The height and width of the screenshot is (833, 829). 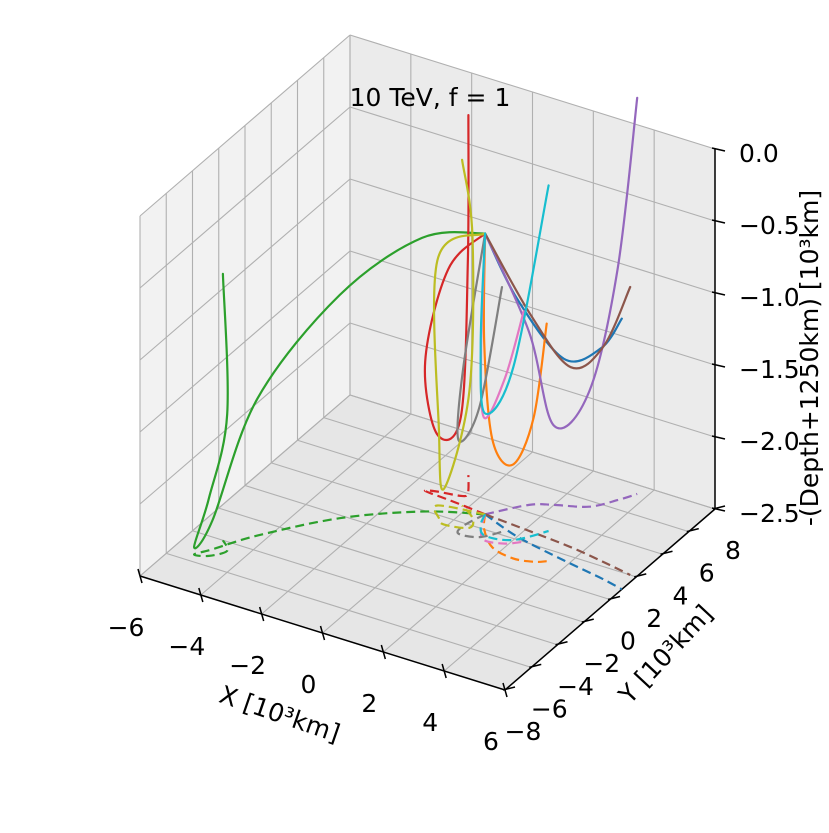 I want to click on z-axis-label: -(Depth+1250km) [10³km], so click(x=809, y=358).